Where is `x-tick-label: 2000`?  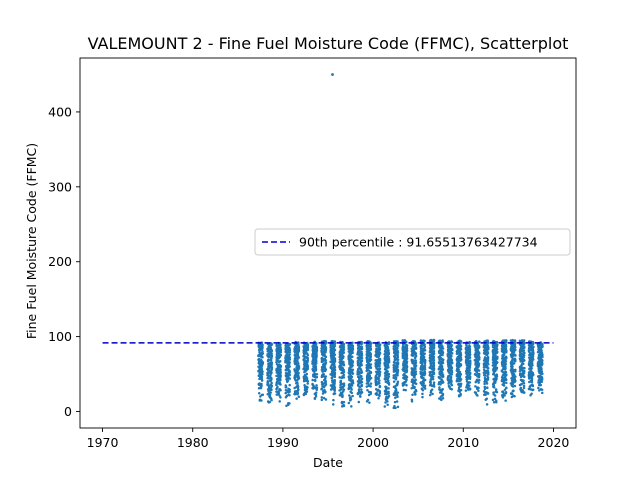
x-tick-label: 2000 is located at coordinates (373, 442).